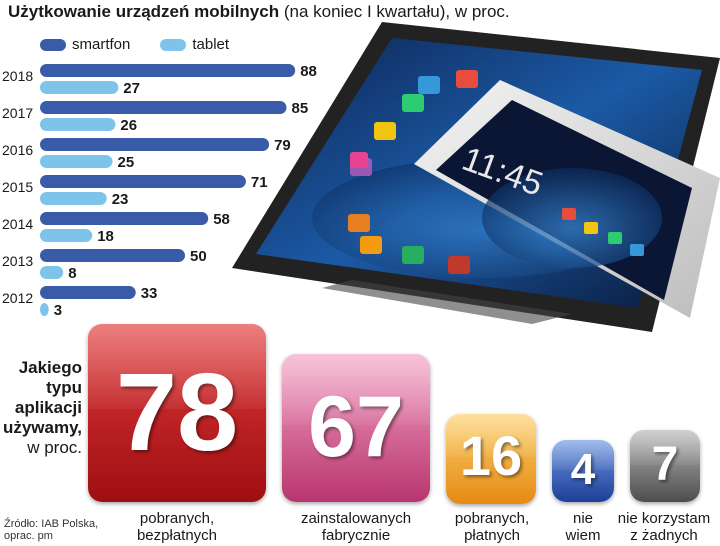 This screenshot has width=720, height=546. What do you see at coordinates (308, 71) in the screenshot?
I see `value-label-smartfon: 88` at bounding box center [308, 71].